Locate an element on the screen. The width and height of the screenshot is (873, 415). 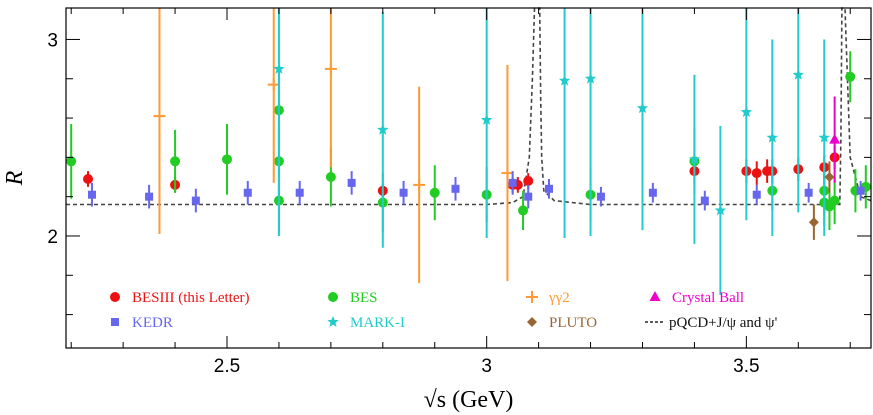
legend-label: MARK-I is located at coordinates (377, 323).